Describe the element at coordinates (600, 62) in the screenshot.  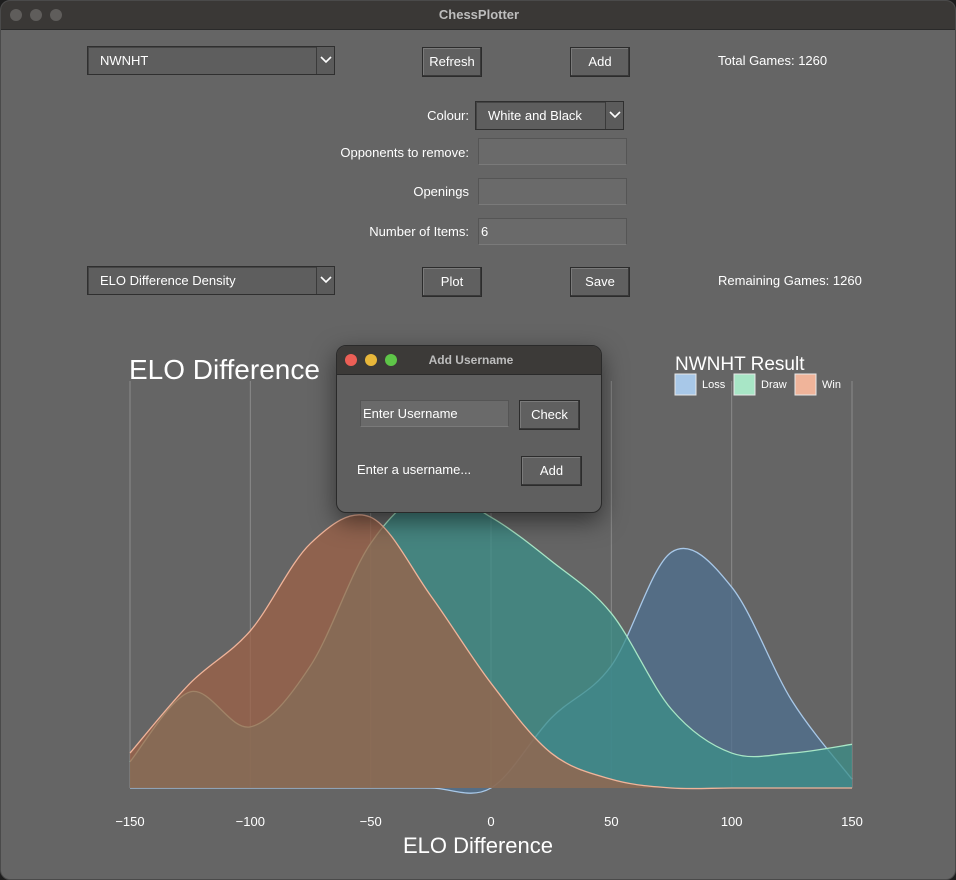
I see `add-button: Add` at that location.